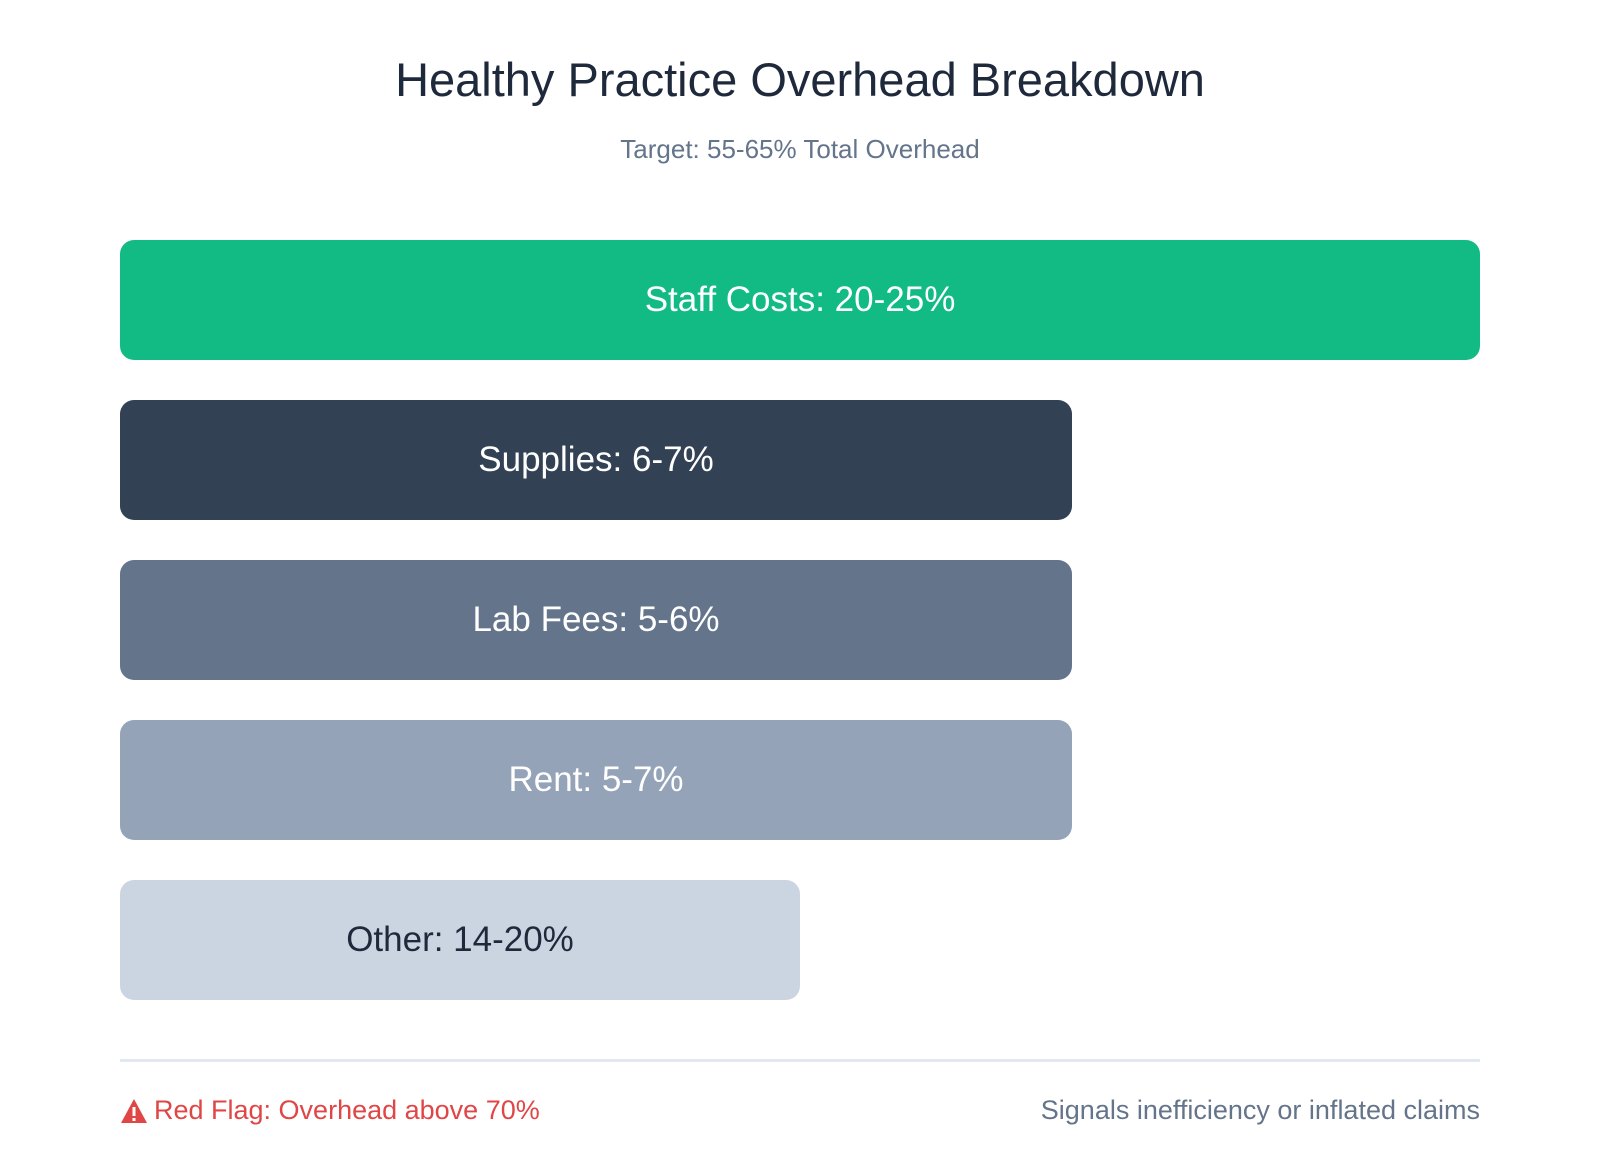  What do you see at coordinates (800, 149) in the screenshot?
I see `page-subtitle: Target: 55-65% Total Overhead` at bounding box center [800, 149].